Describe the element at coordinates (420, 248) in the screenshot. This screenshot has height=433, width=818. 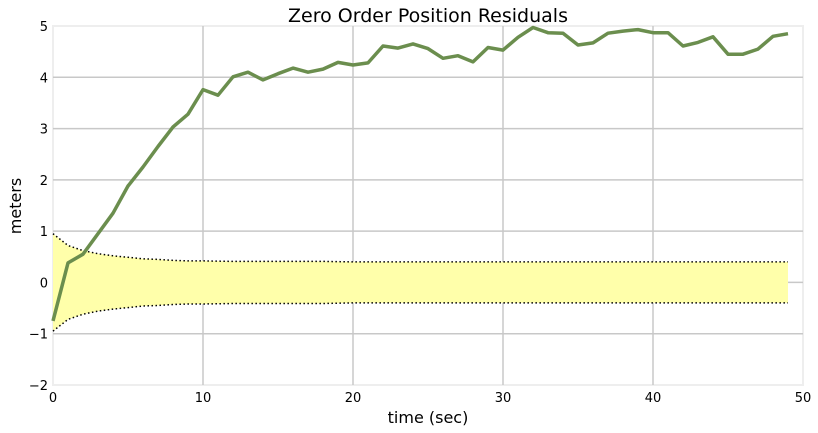
I see `uncertainty-band-upper-edge` at that location.